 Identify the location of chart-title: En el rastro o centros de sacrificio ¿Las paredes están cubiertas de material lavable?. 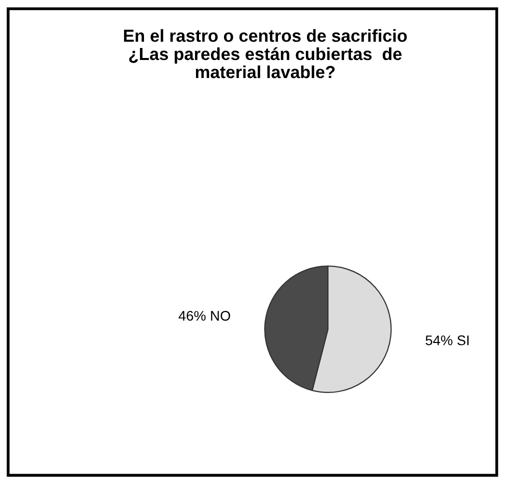
(265, 53).